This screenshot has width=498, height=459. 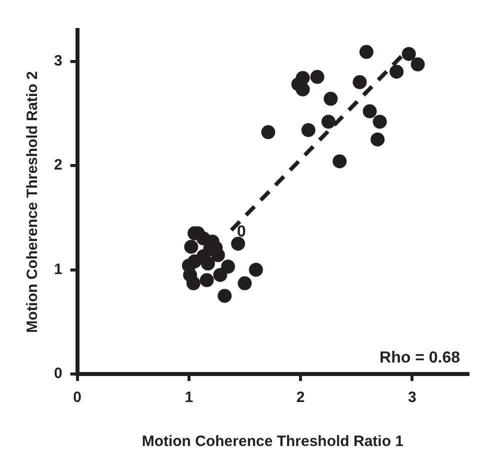 What do you see at coordinates (33, 202) in the screenshot?
I see `y-axis-title: Motion Coherence Threshold Ratio 2` at bounding box center [33, 202].